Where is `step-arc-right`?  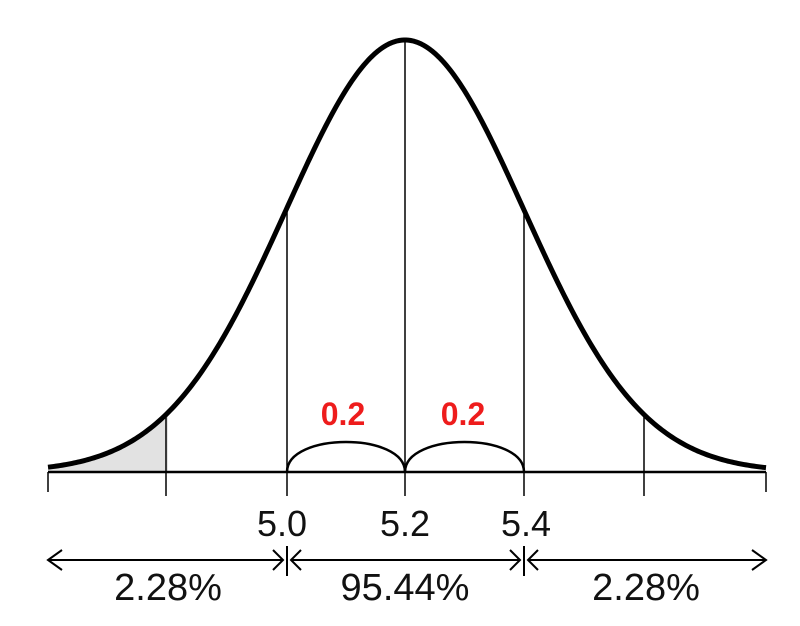
step-arc-right is located at coordinates (464, 456).